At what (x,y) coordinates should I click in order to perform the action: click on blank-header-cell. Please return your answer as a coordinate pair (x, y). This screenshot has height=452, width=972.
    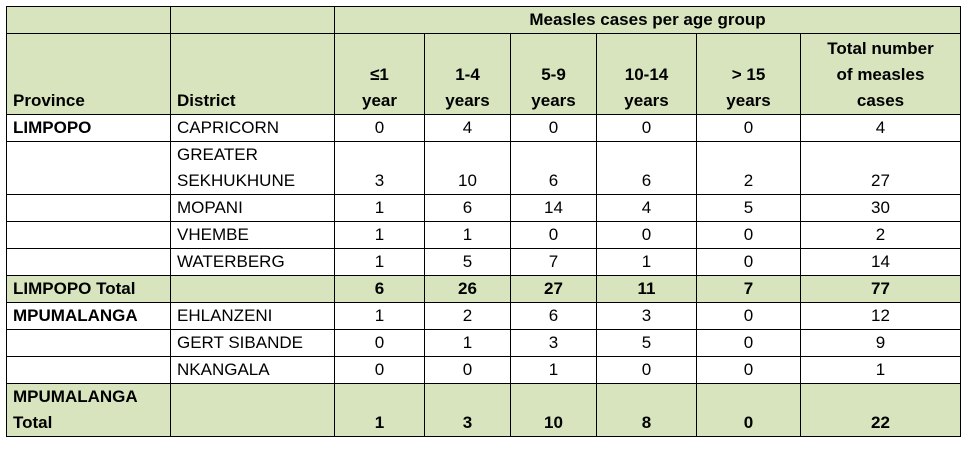
    Looking at the image, I should click on (88, 20).